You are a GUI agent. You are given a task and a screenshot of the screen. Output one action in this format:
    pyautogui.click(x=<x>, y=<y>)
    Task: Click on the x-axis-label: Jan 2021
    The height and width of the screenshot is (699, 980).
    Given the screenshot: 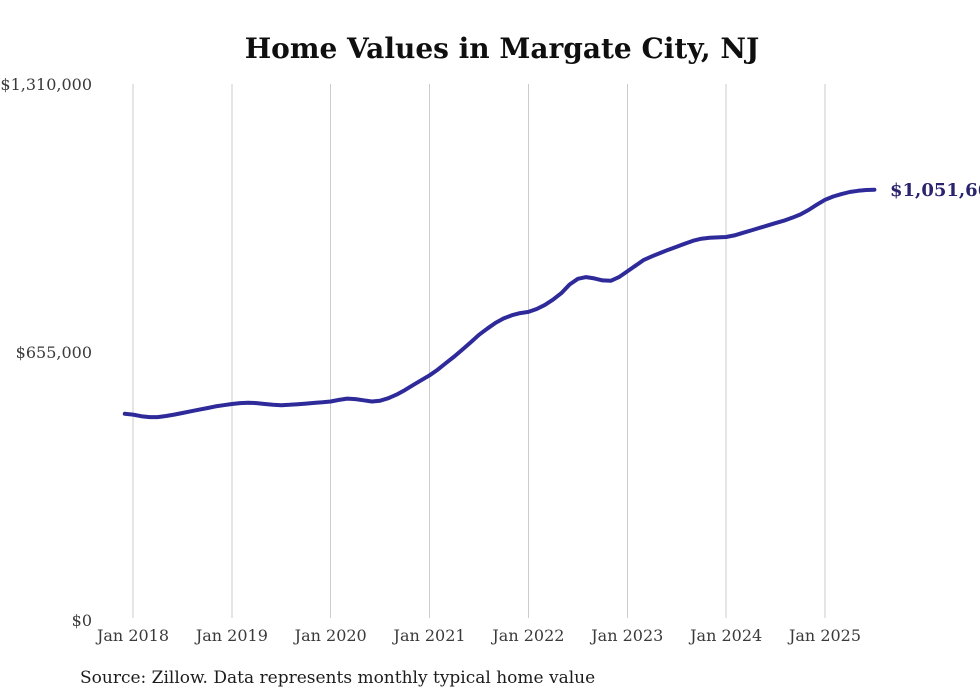 What is the action you would take?
    pyautogui.click(x=429, y=635)
    